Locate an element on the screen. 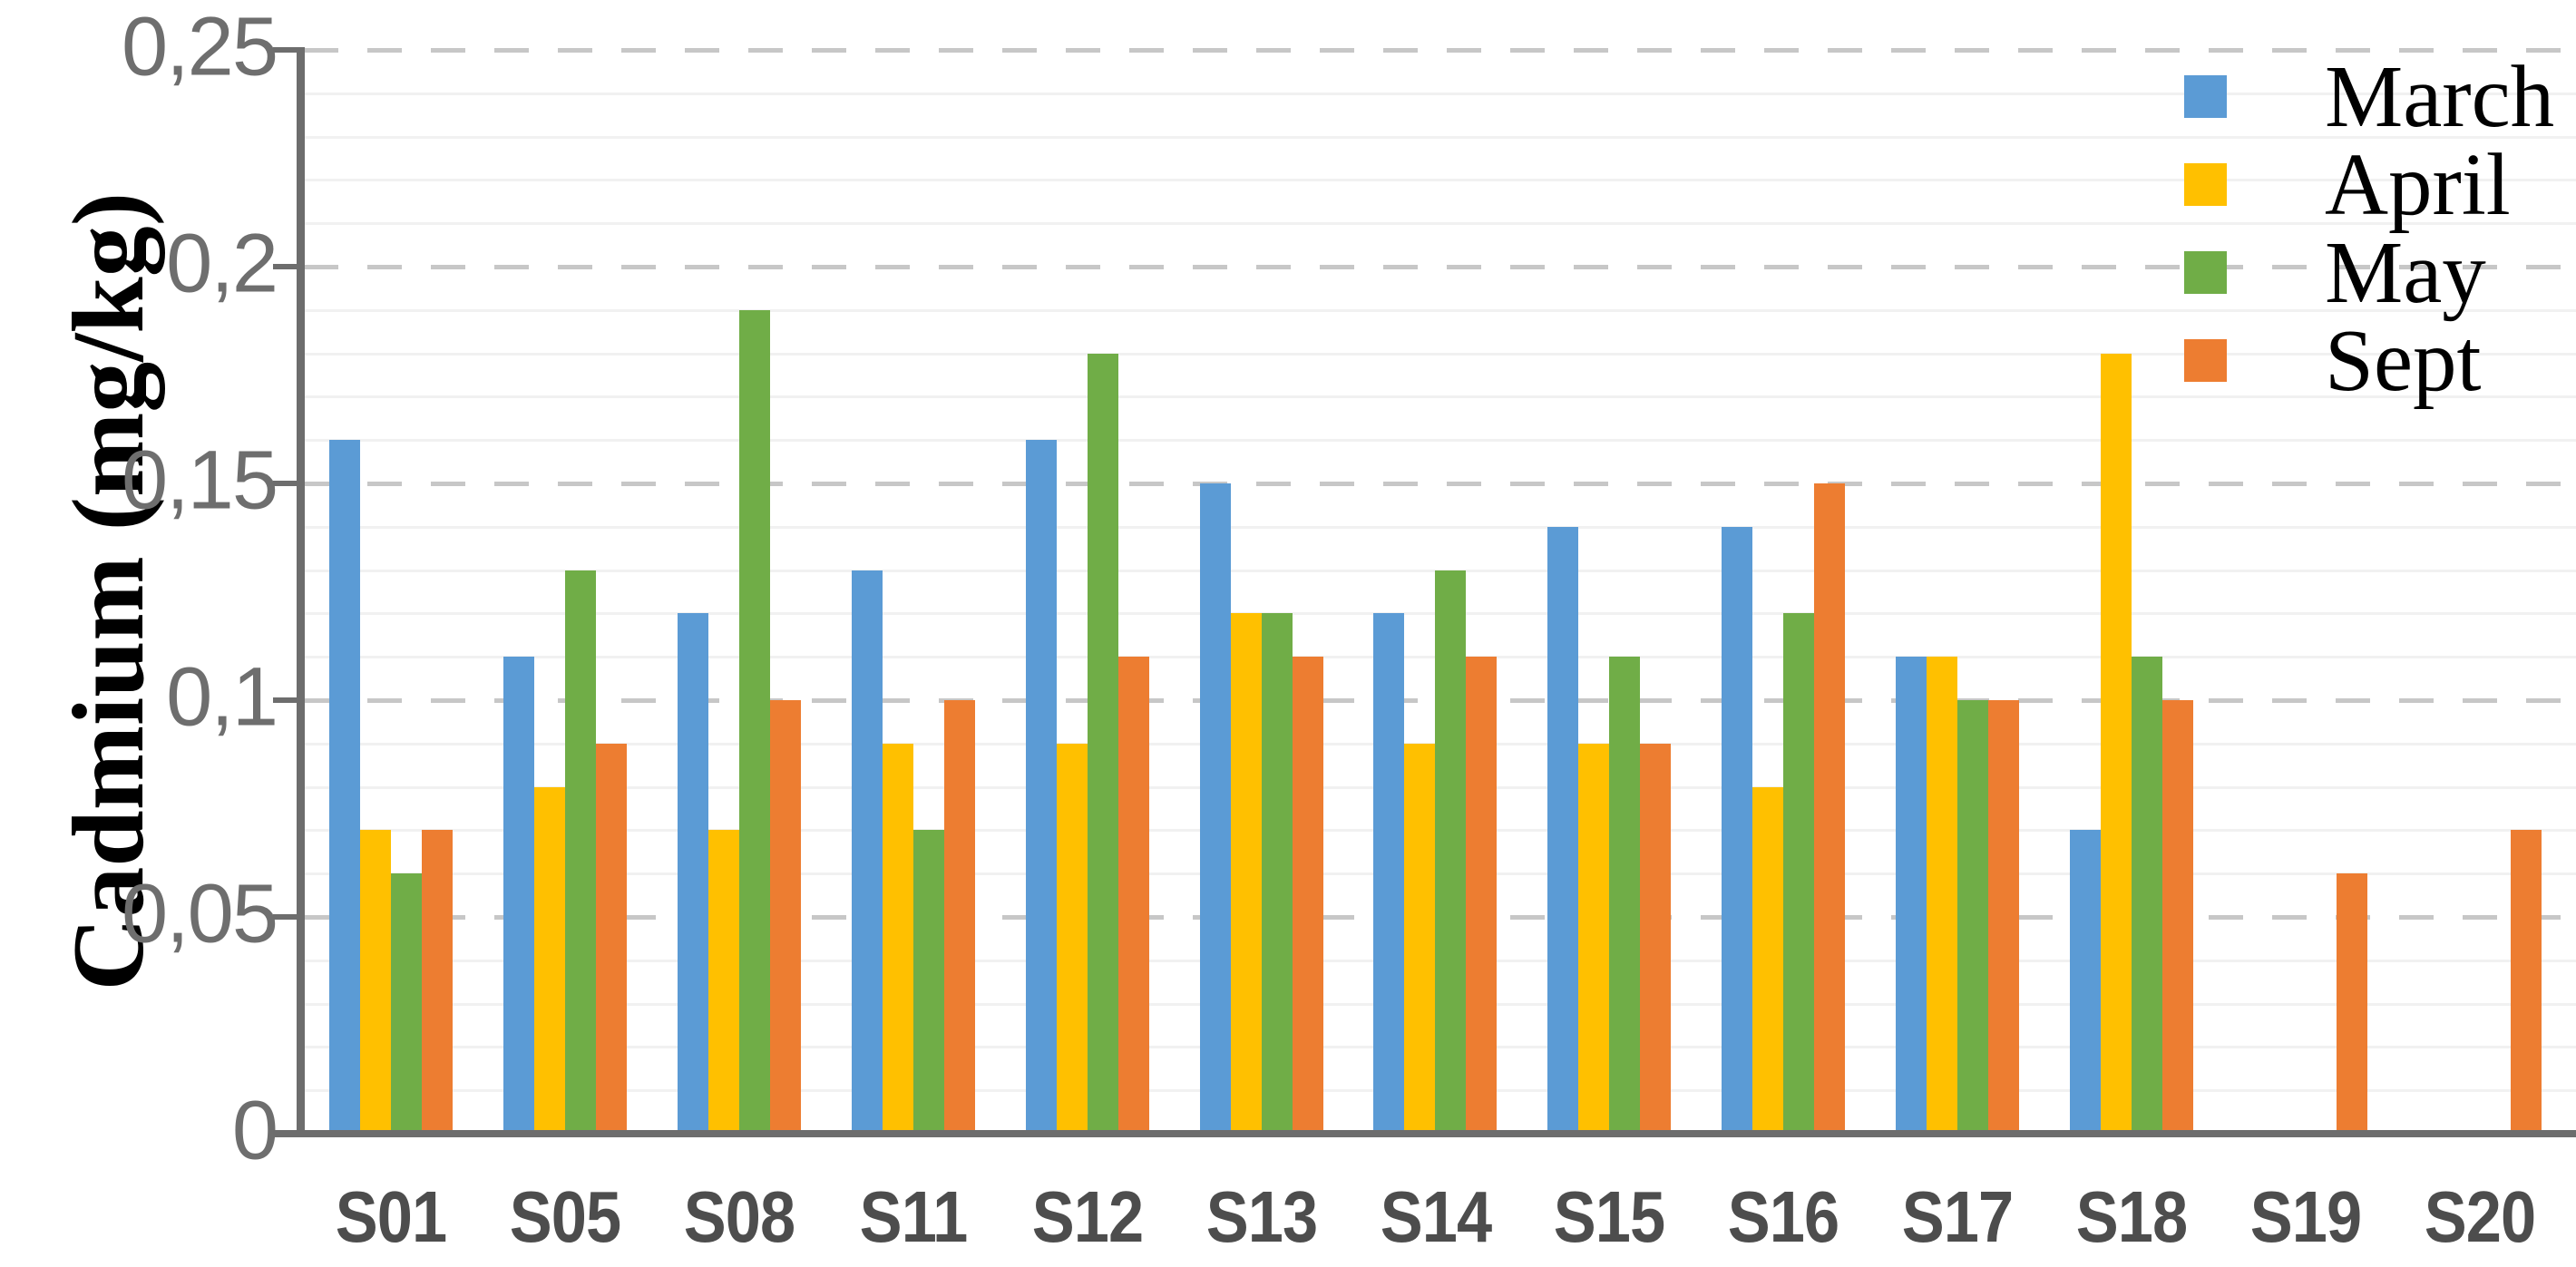 This screenshot has height=1267, width=2576. bar-group-s14 is located at coordinates (1436, 592).